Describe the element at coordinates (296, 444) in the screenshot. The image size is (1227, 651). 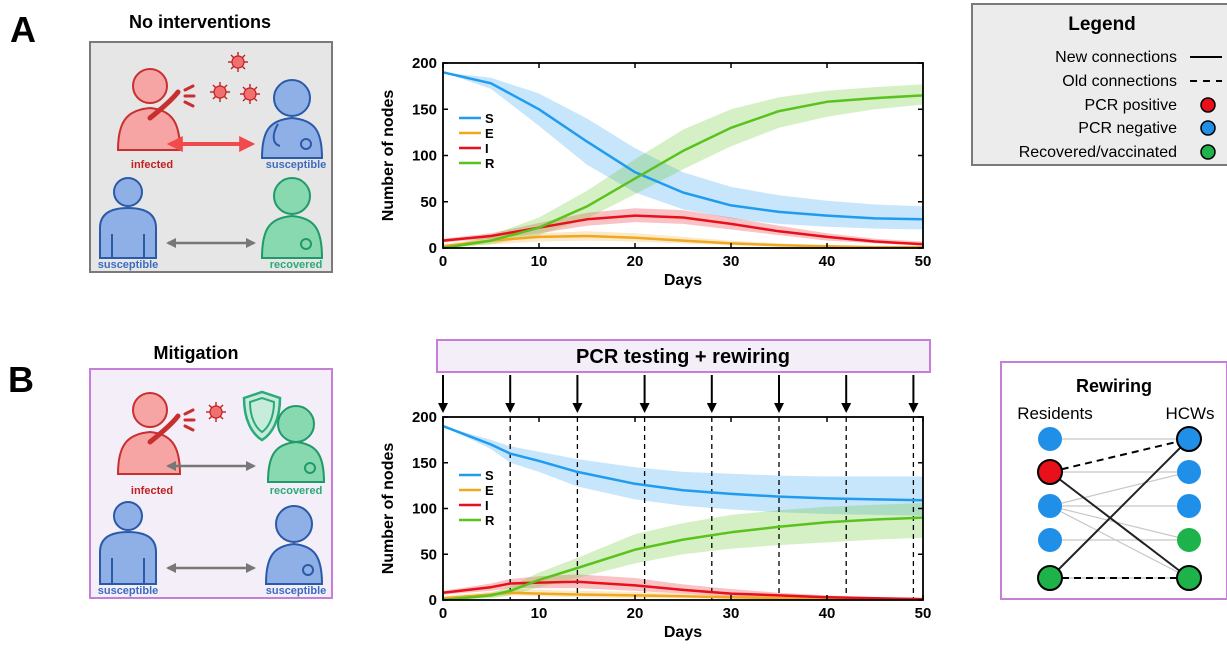
I see `recovered-doctor-icon-b` at that location.